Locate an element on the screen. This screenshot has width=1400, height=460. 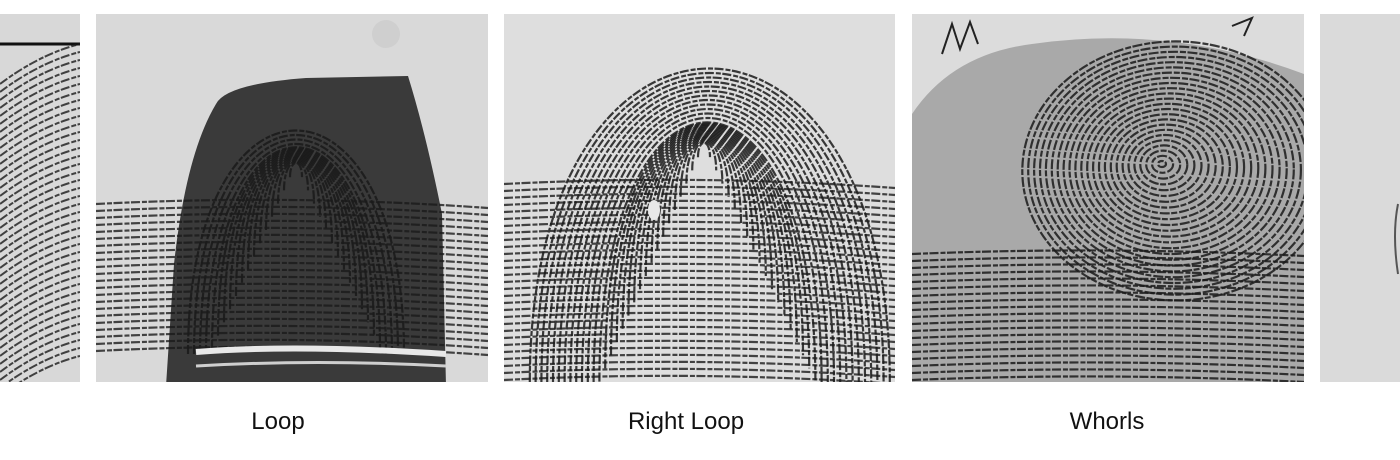
partial-fingerprint-left-svg is located at coordinates (40, 198).